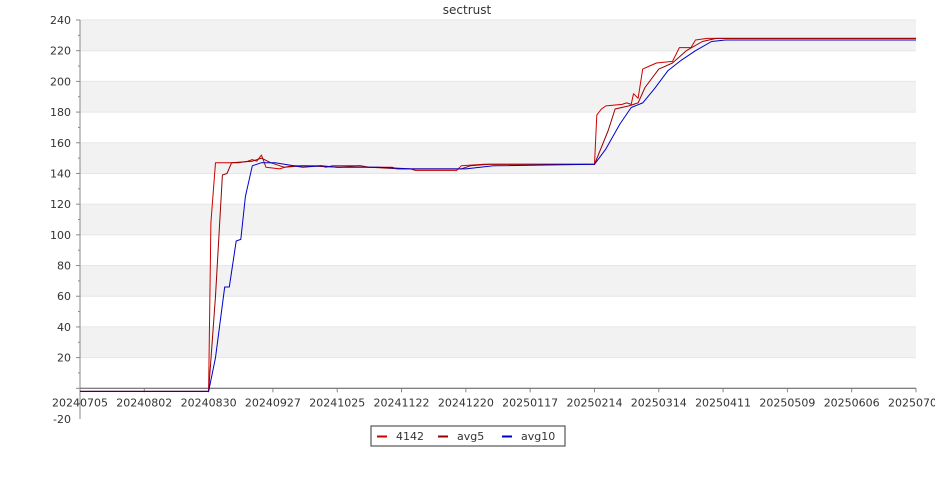 The height and width of the screenshot is (504, 935). What do you see at coordinates (60, 204) in the screenshot?
I see `y-tick-label: 120` at bounding box center [60, 204].